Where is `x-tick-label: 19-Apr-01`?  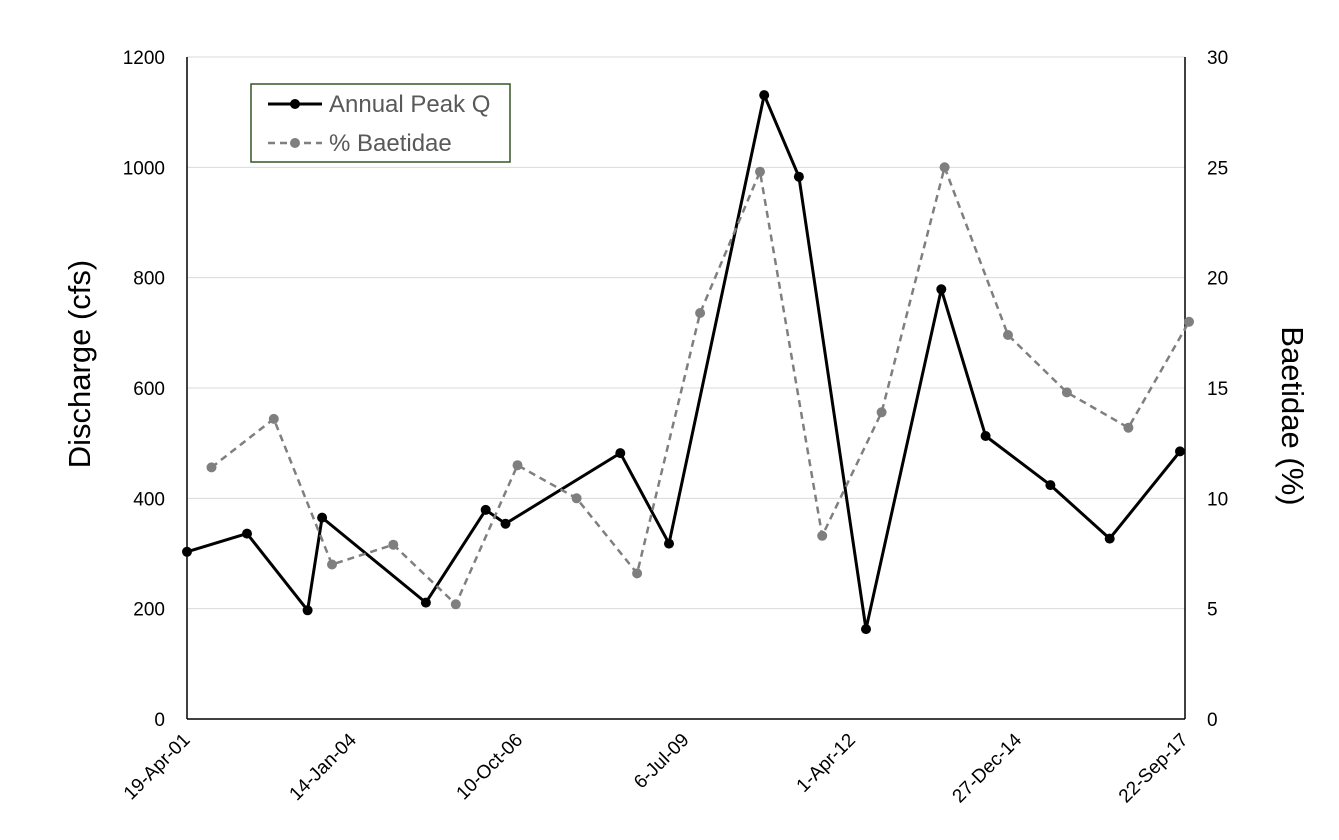
x-tick-label: 19-Apr-01 is located at coordinates (157, 767).